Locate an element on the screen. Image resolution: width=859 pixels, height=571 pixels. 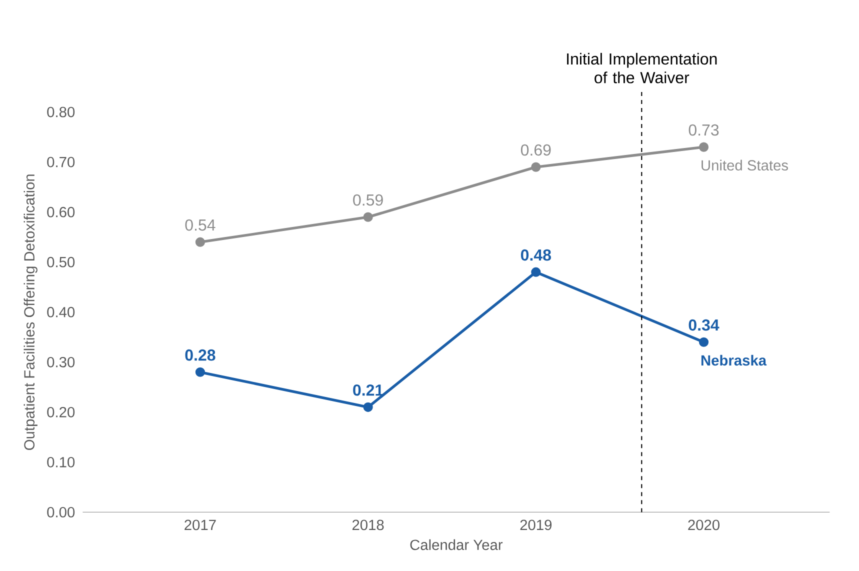
data-label: 0.48 is located at coordinates (535, 255).